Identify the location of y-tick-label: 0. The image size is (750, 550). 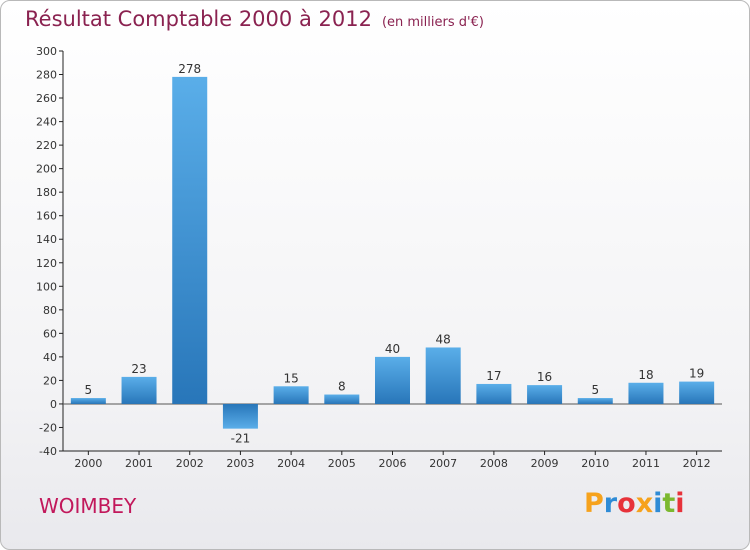
(53, 404).